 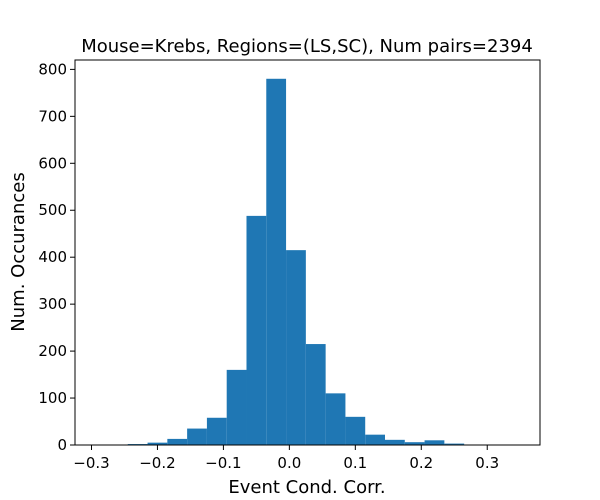 What do you see at coordinates (52, 398) in the screenshot?
I see `y-tick-label: 100` at bounding box center [52, 398].